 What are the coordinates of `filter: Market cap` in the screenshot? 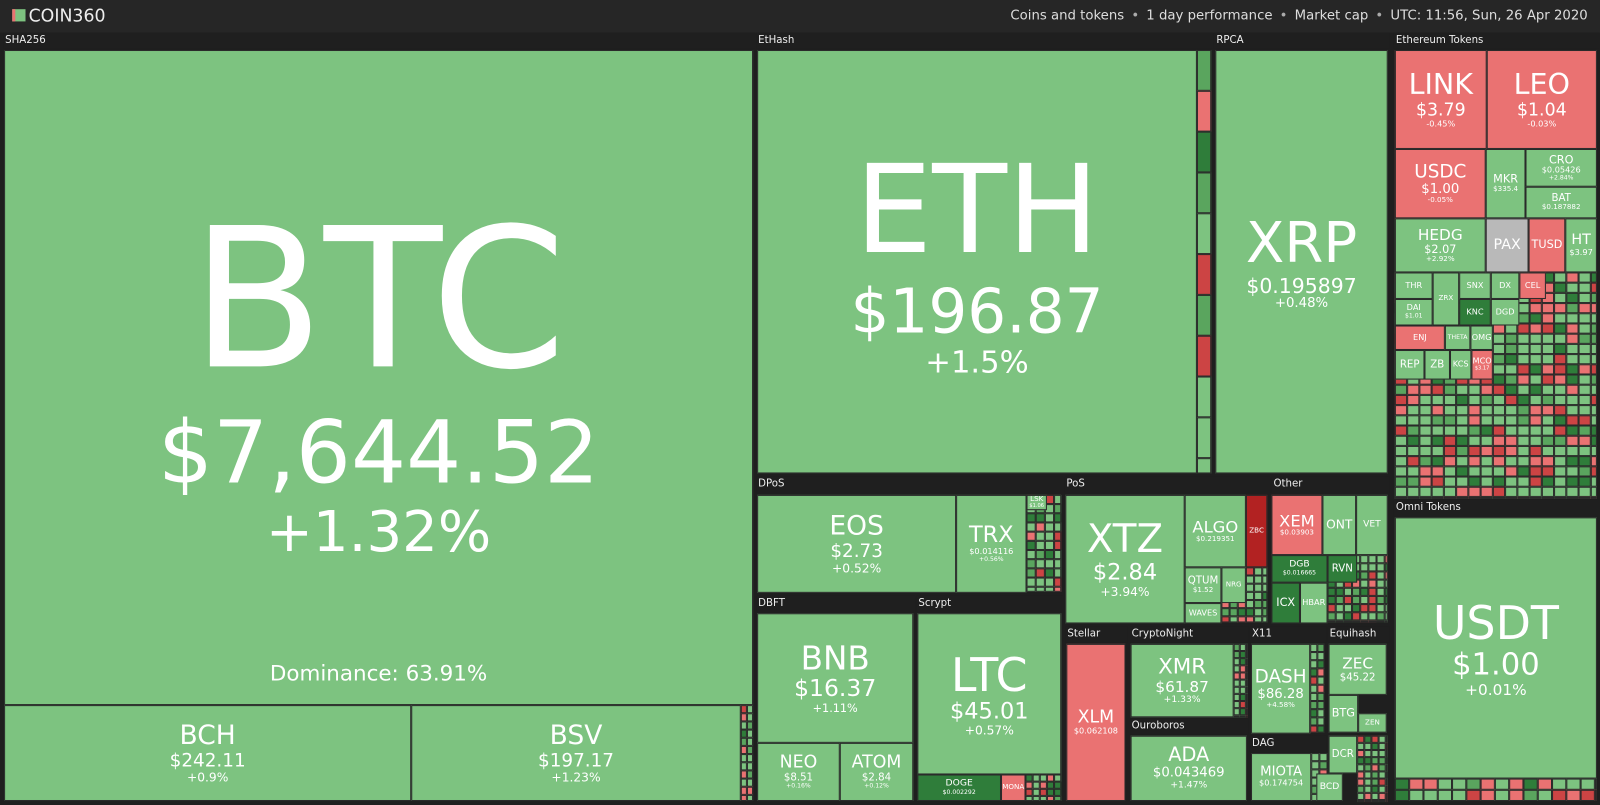 It's located at (1321, 15).